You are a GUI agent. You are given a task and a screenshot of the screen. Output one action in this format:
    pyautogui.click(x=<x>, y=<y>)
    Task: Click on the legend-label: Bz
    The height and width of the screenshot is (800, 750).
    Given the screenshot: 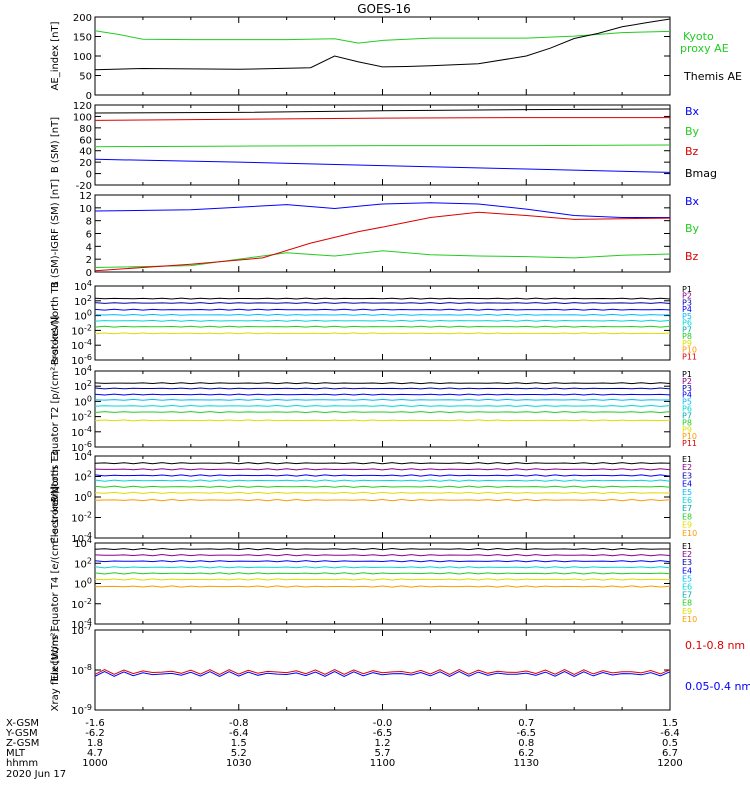 What is the action you would take?
    pyautogui.click(x=692, y=151)
    